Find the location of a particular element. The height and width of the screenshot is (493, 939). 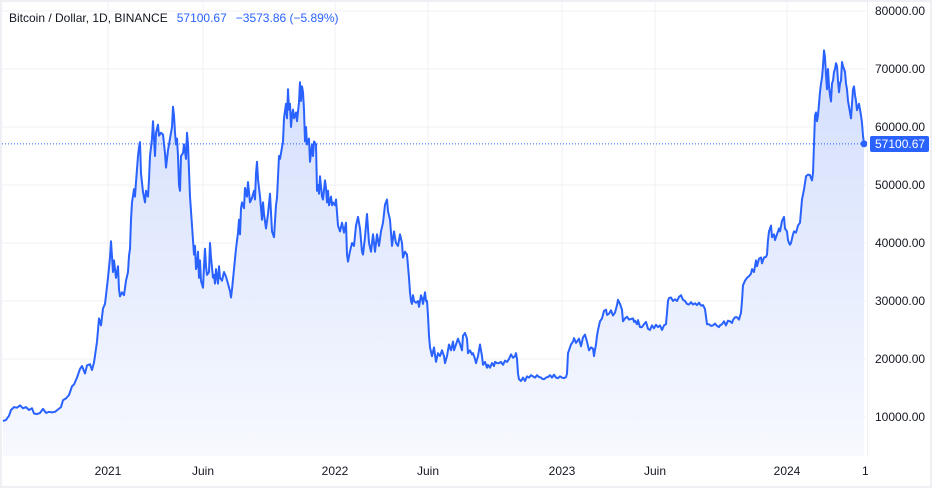

price-axis-label: 60000.00 is located at coordinates (900, 127).